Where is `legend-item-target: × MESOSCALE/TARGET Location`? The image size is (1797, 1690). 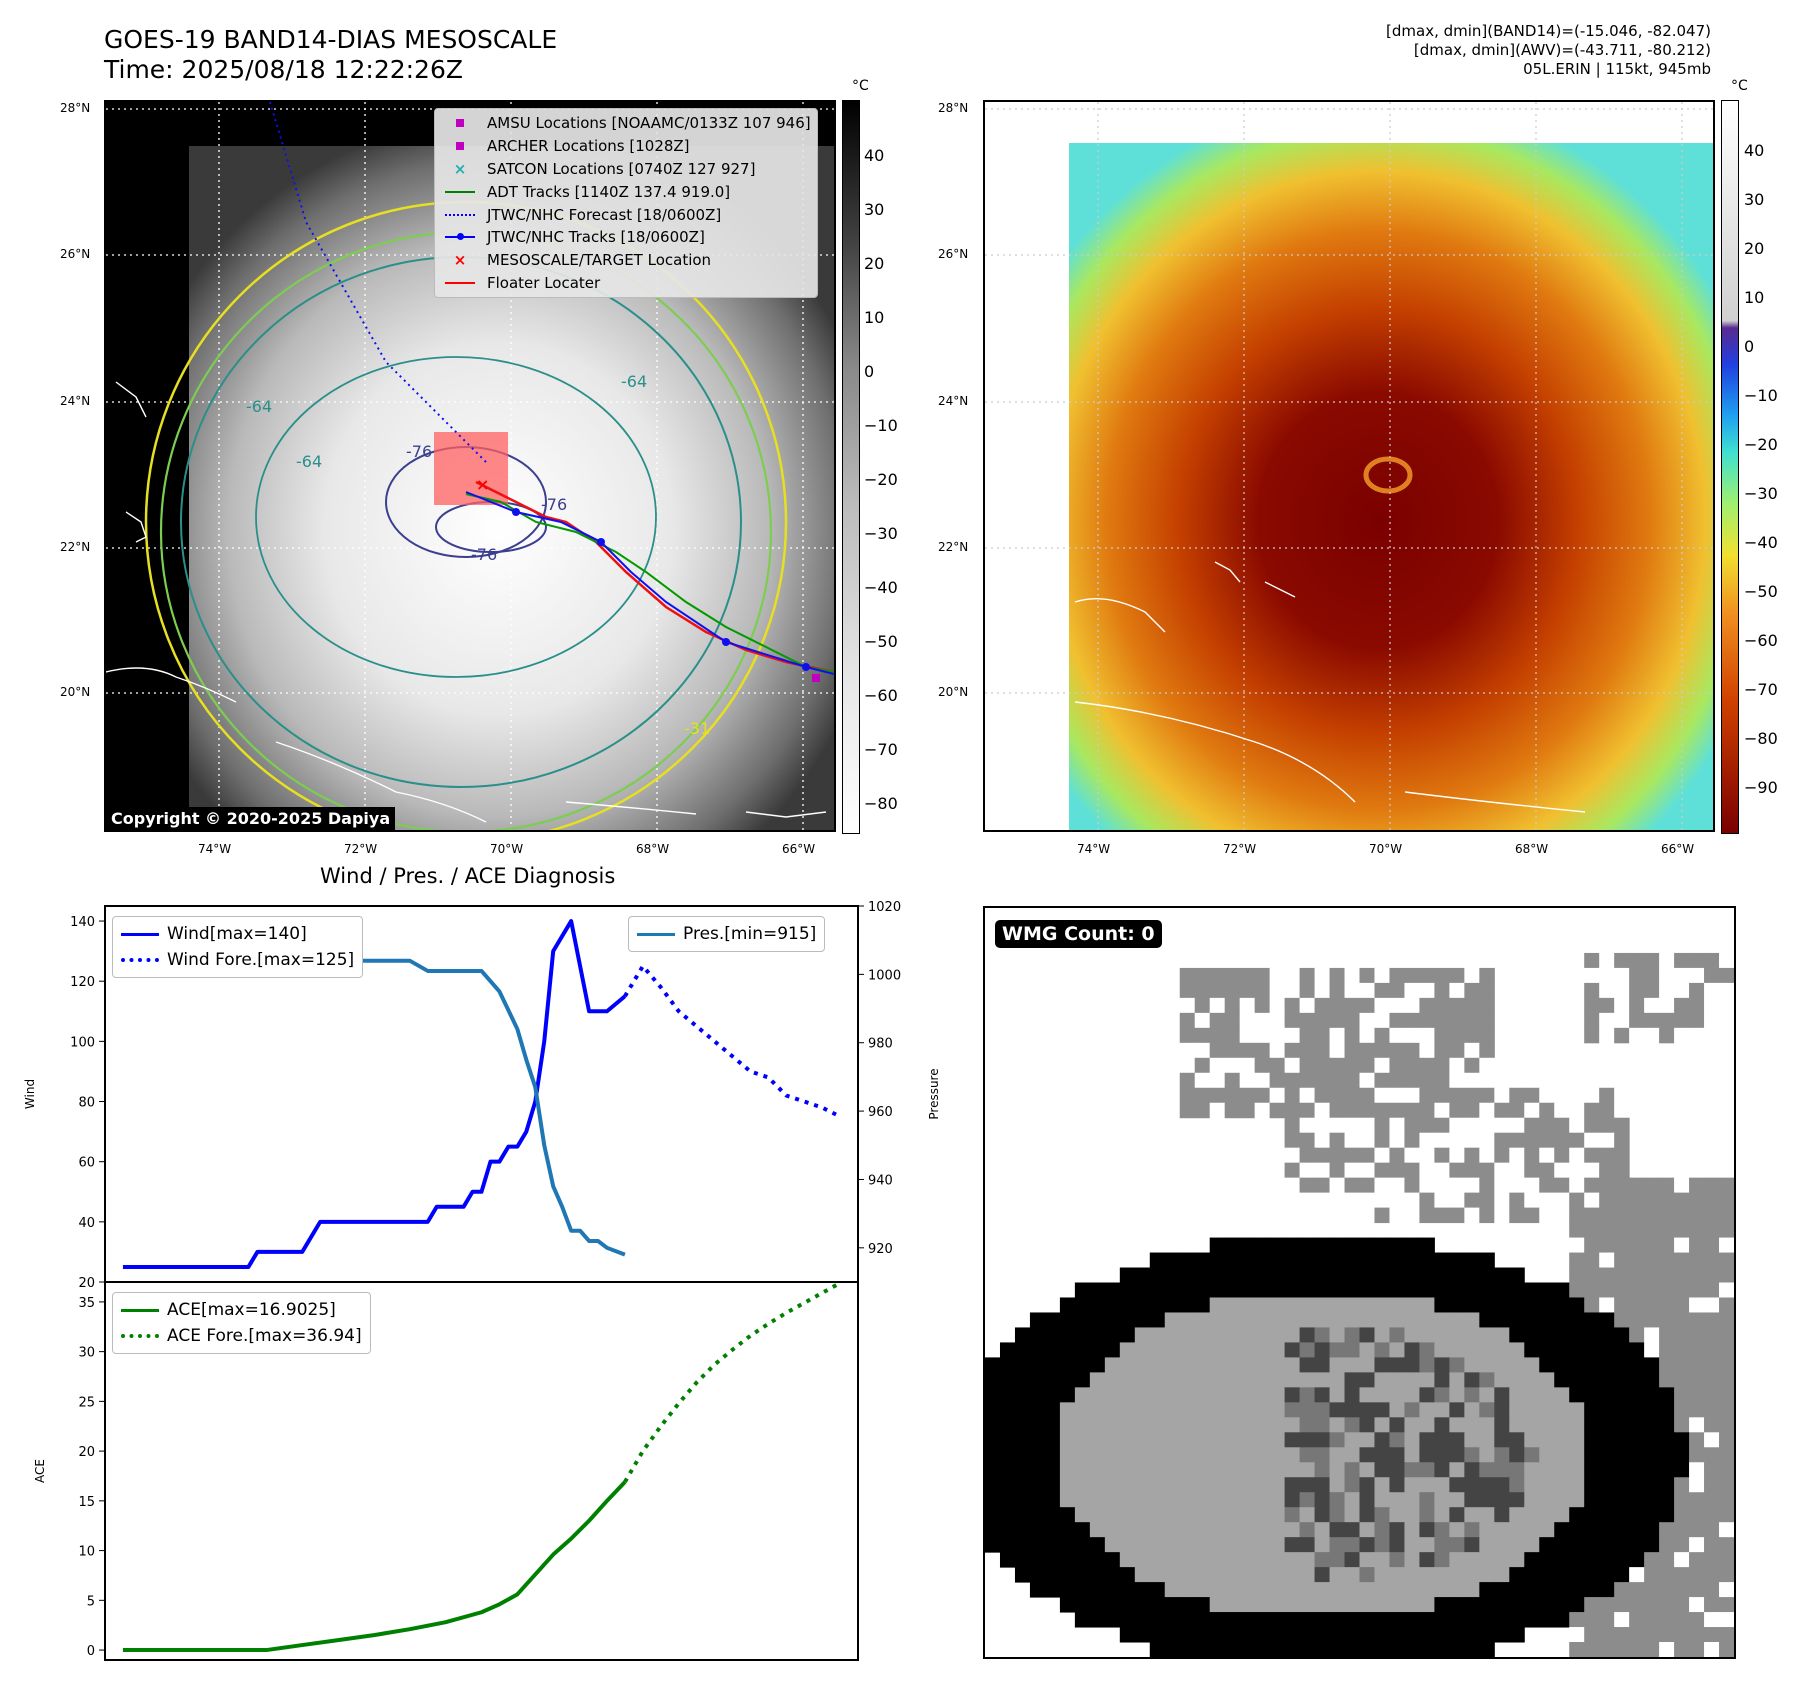 legend-item-target: × MESOSCALE/TARGET Location is located at coordinates (582, 260).